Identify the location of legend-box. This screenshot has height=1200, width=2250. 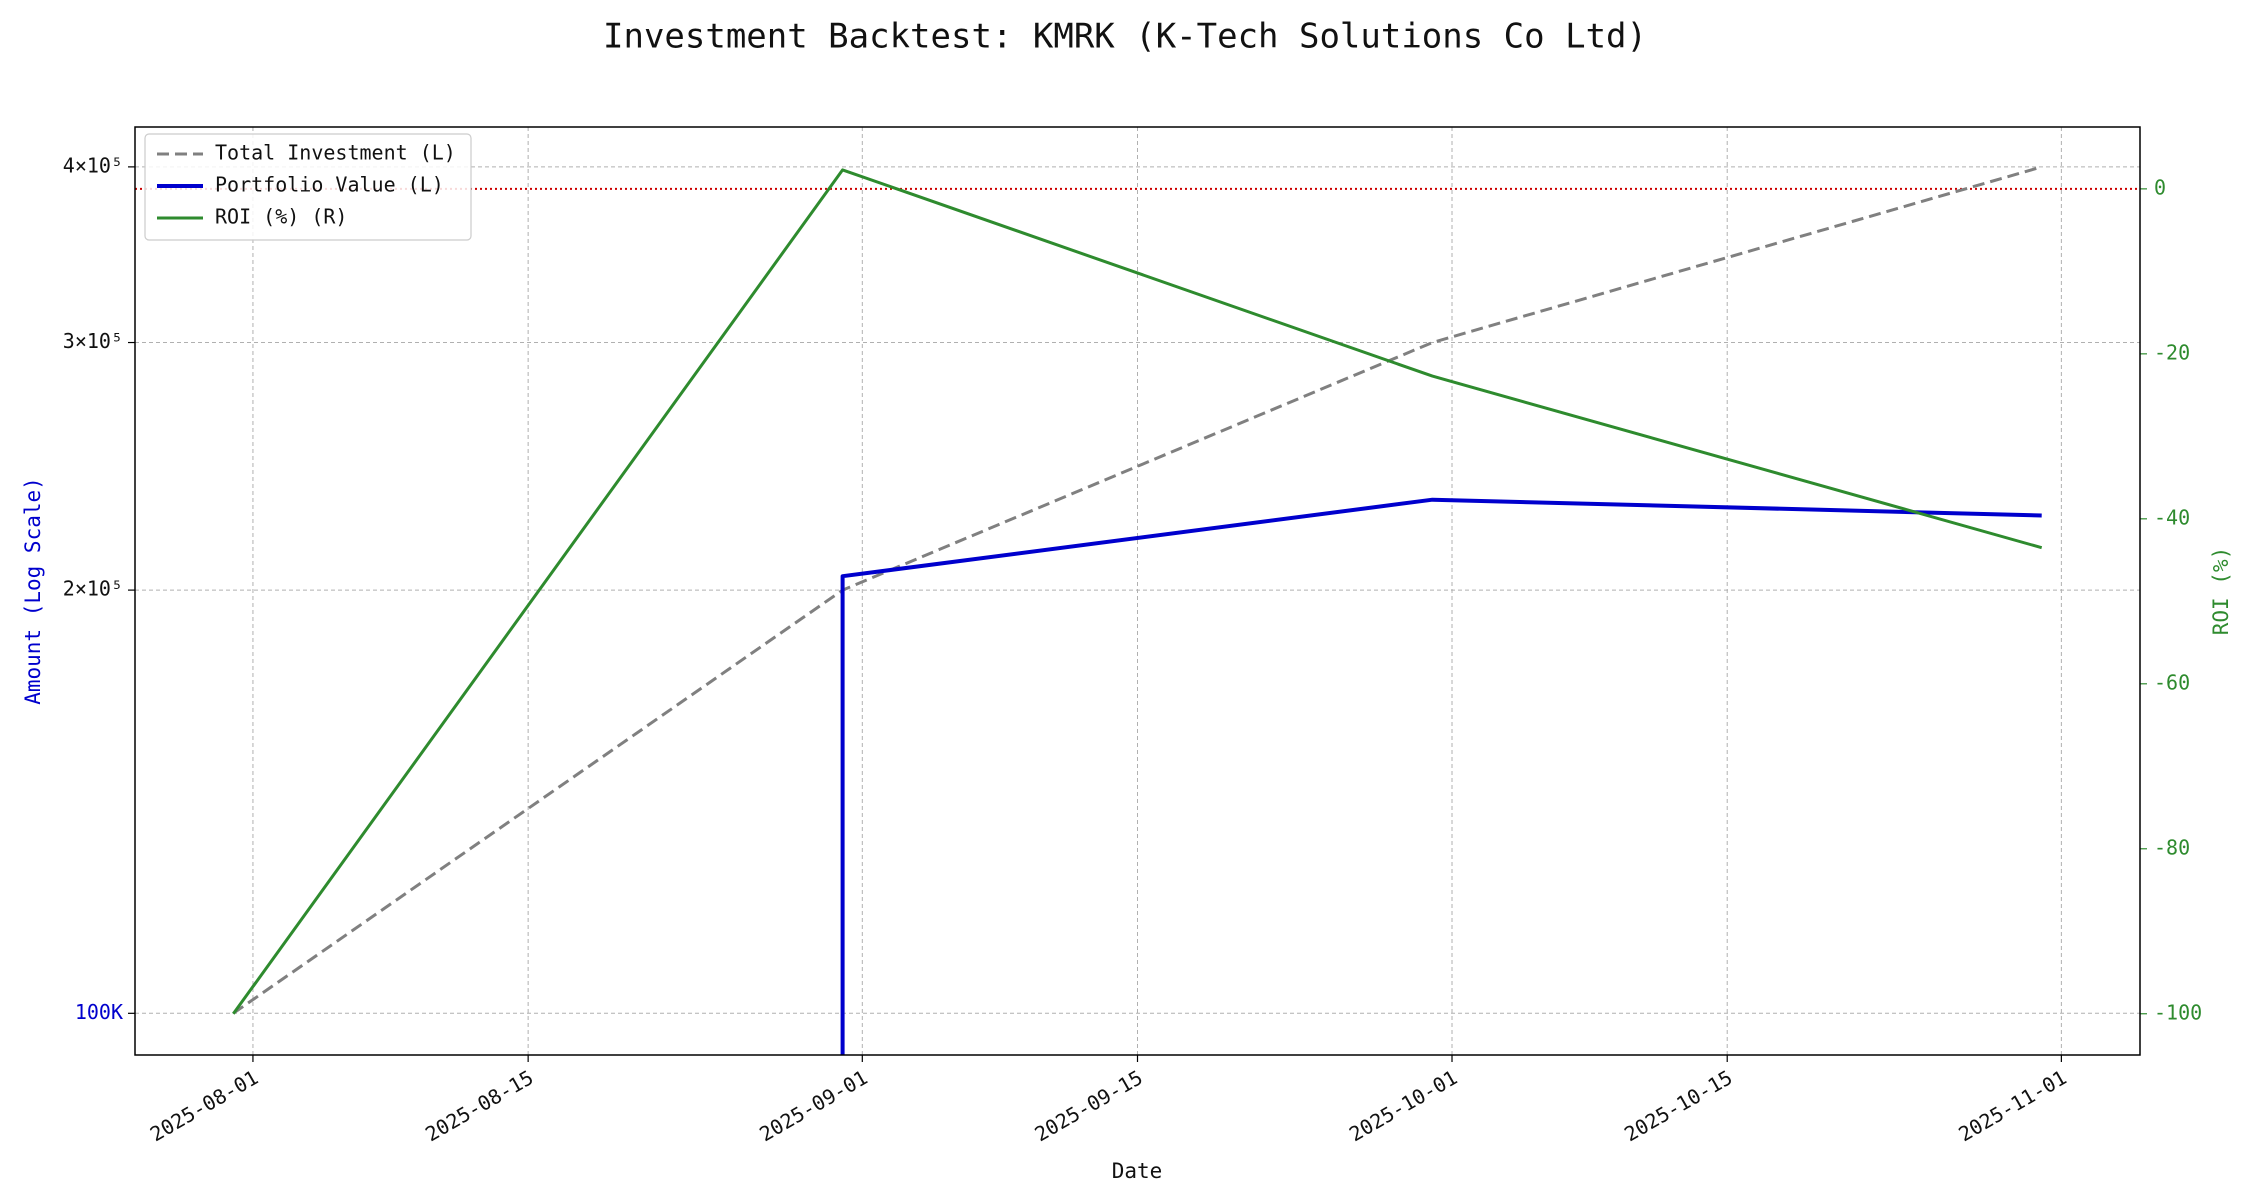
(308, 187).